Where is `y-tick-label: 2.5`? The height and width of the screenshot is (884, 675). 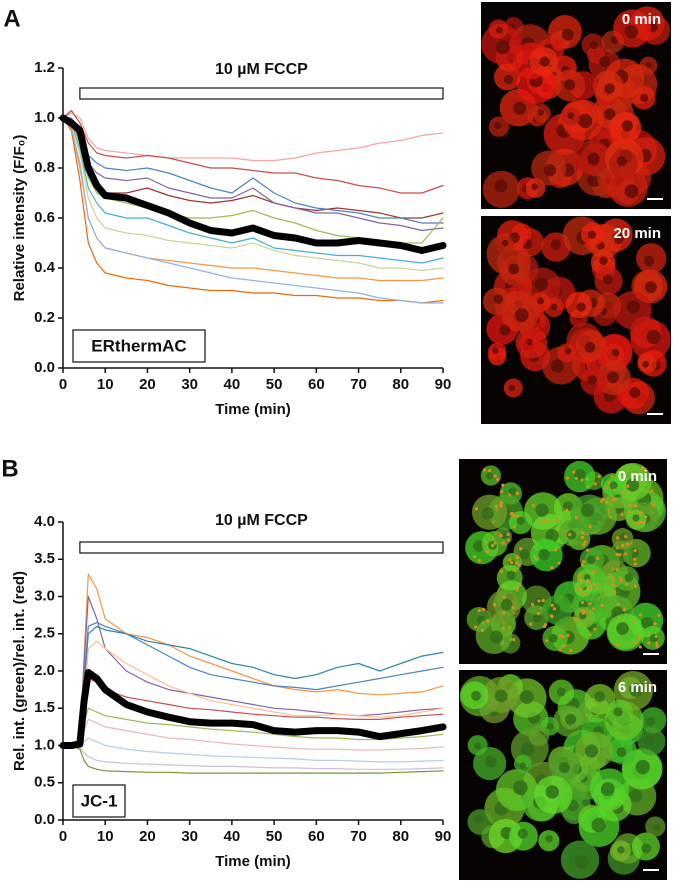
y-tick-label: 2.5 is located at coordinates (44, 633).